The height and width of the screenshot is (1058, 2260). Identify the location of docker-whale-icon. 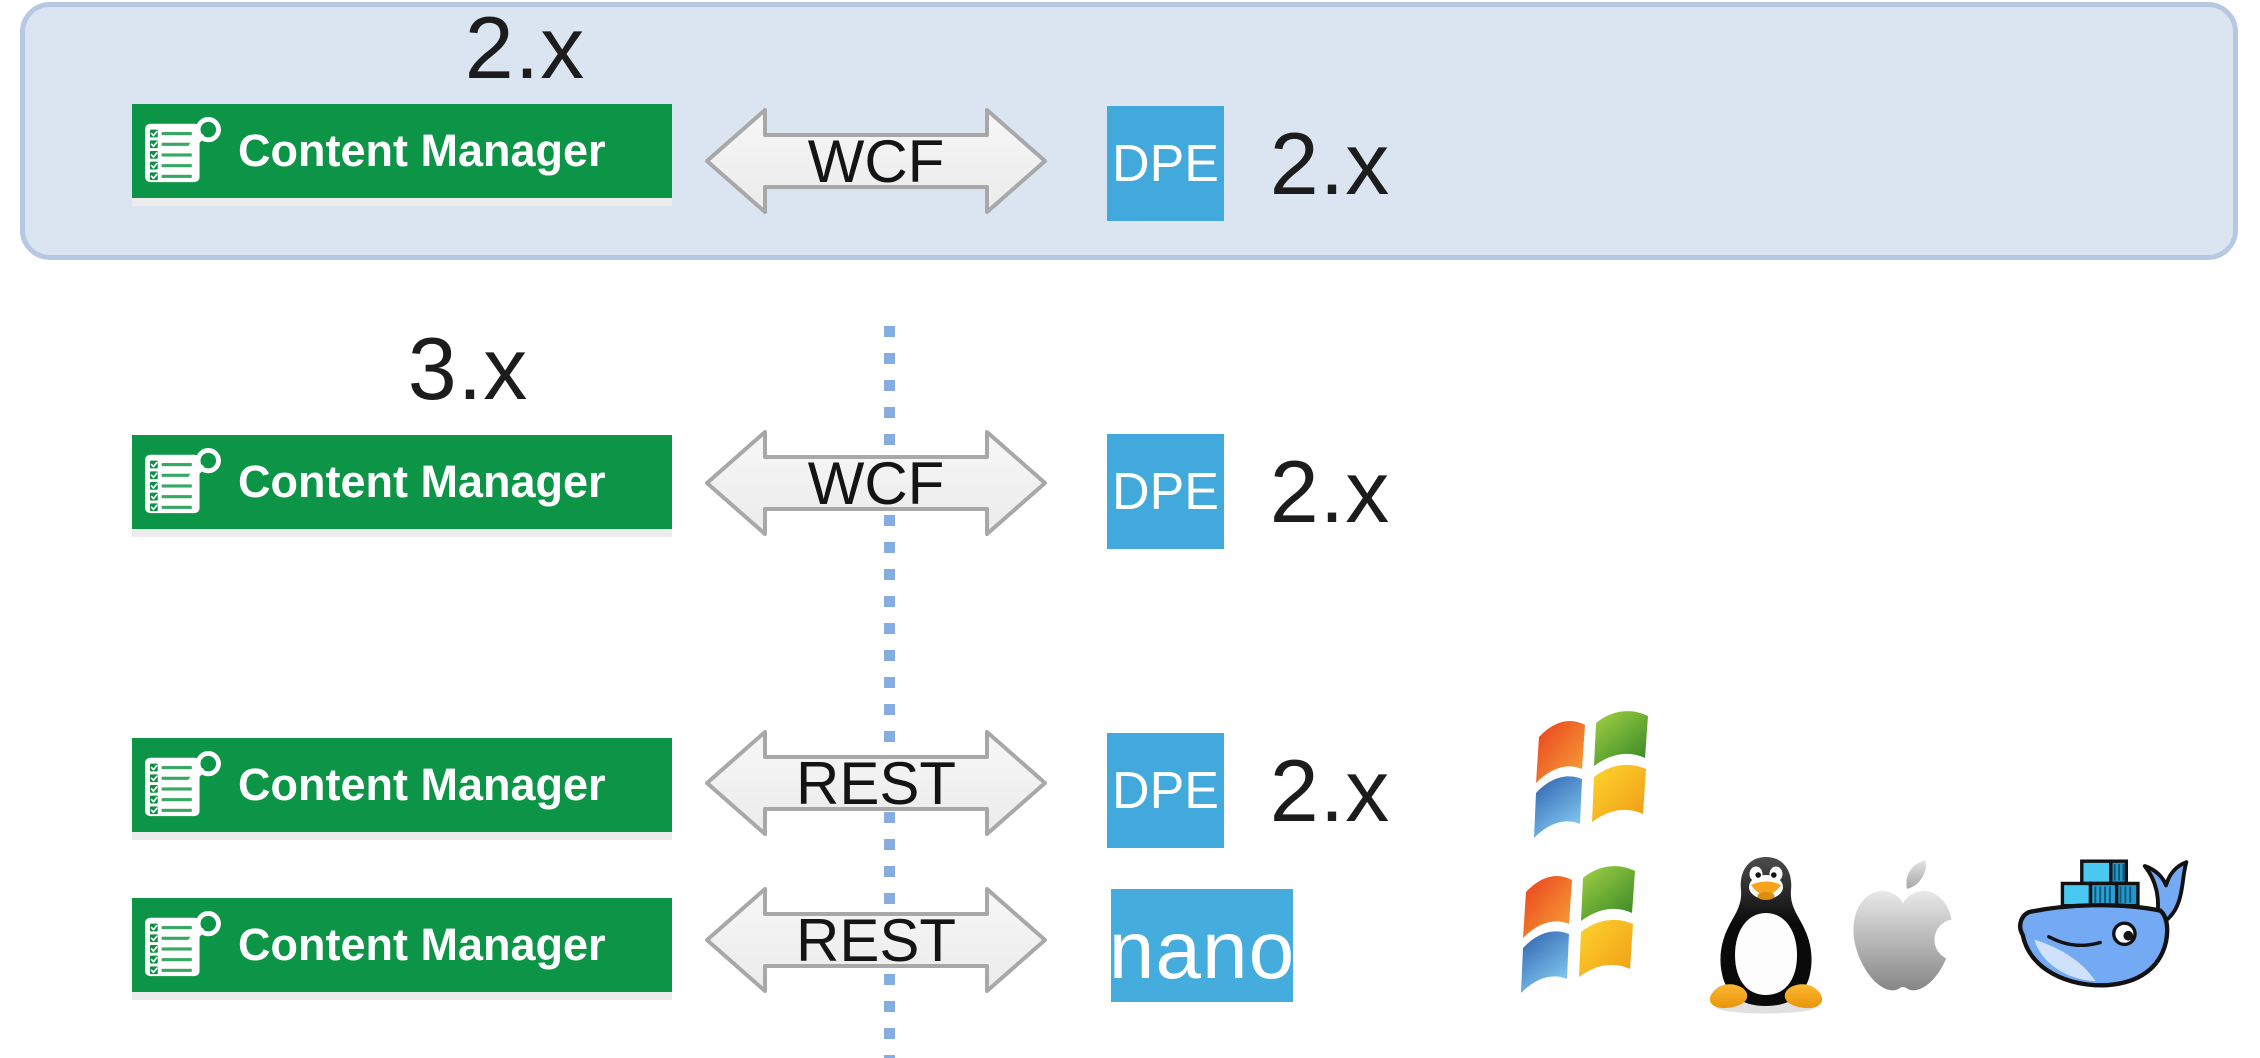
(2106, 928).